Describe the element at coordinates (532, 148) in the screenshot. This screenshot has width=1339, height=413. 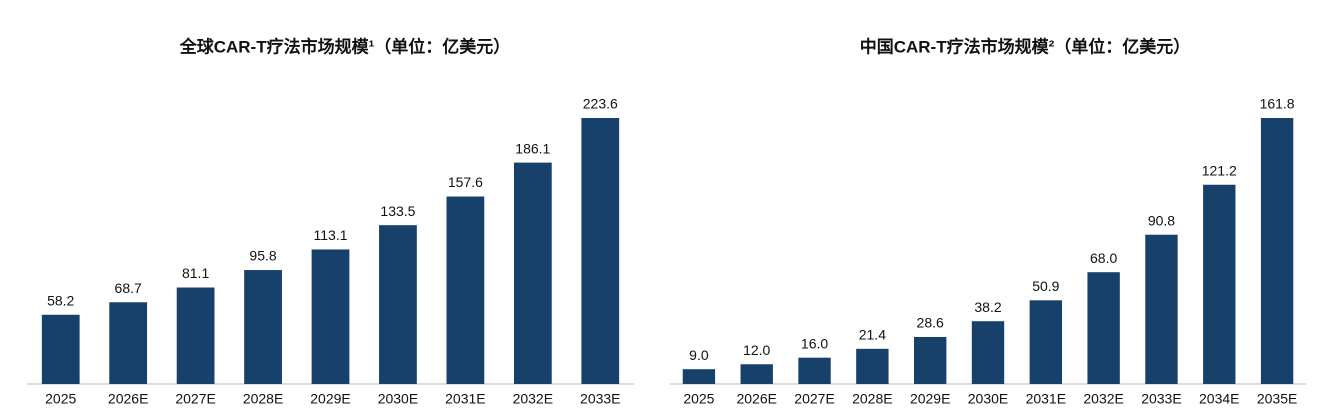
I see `data-label: 186.1` at that location.